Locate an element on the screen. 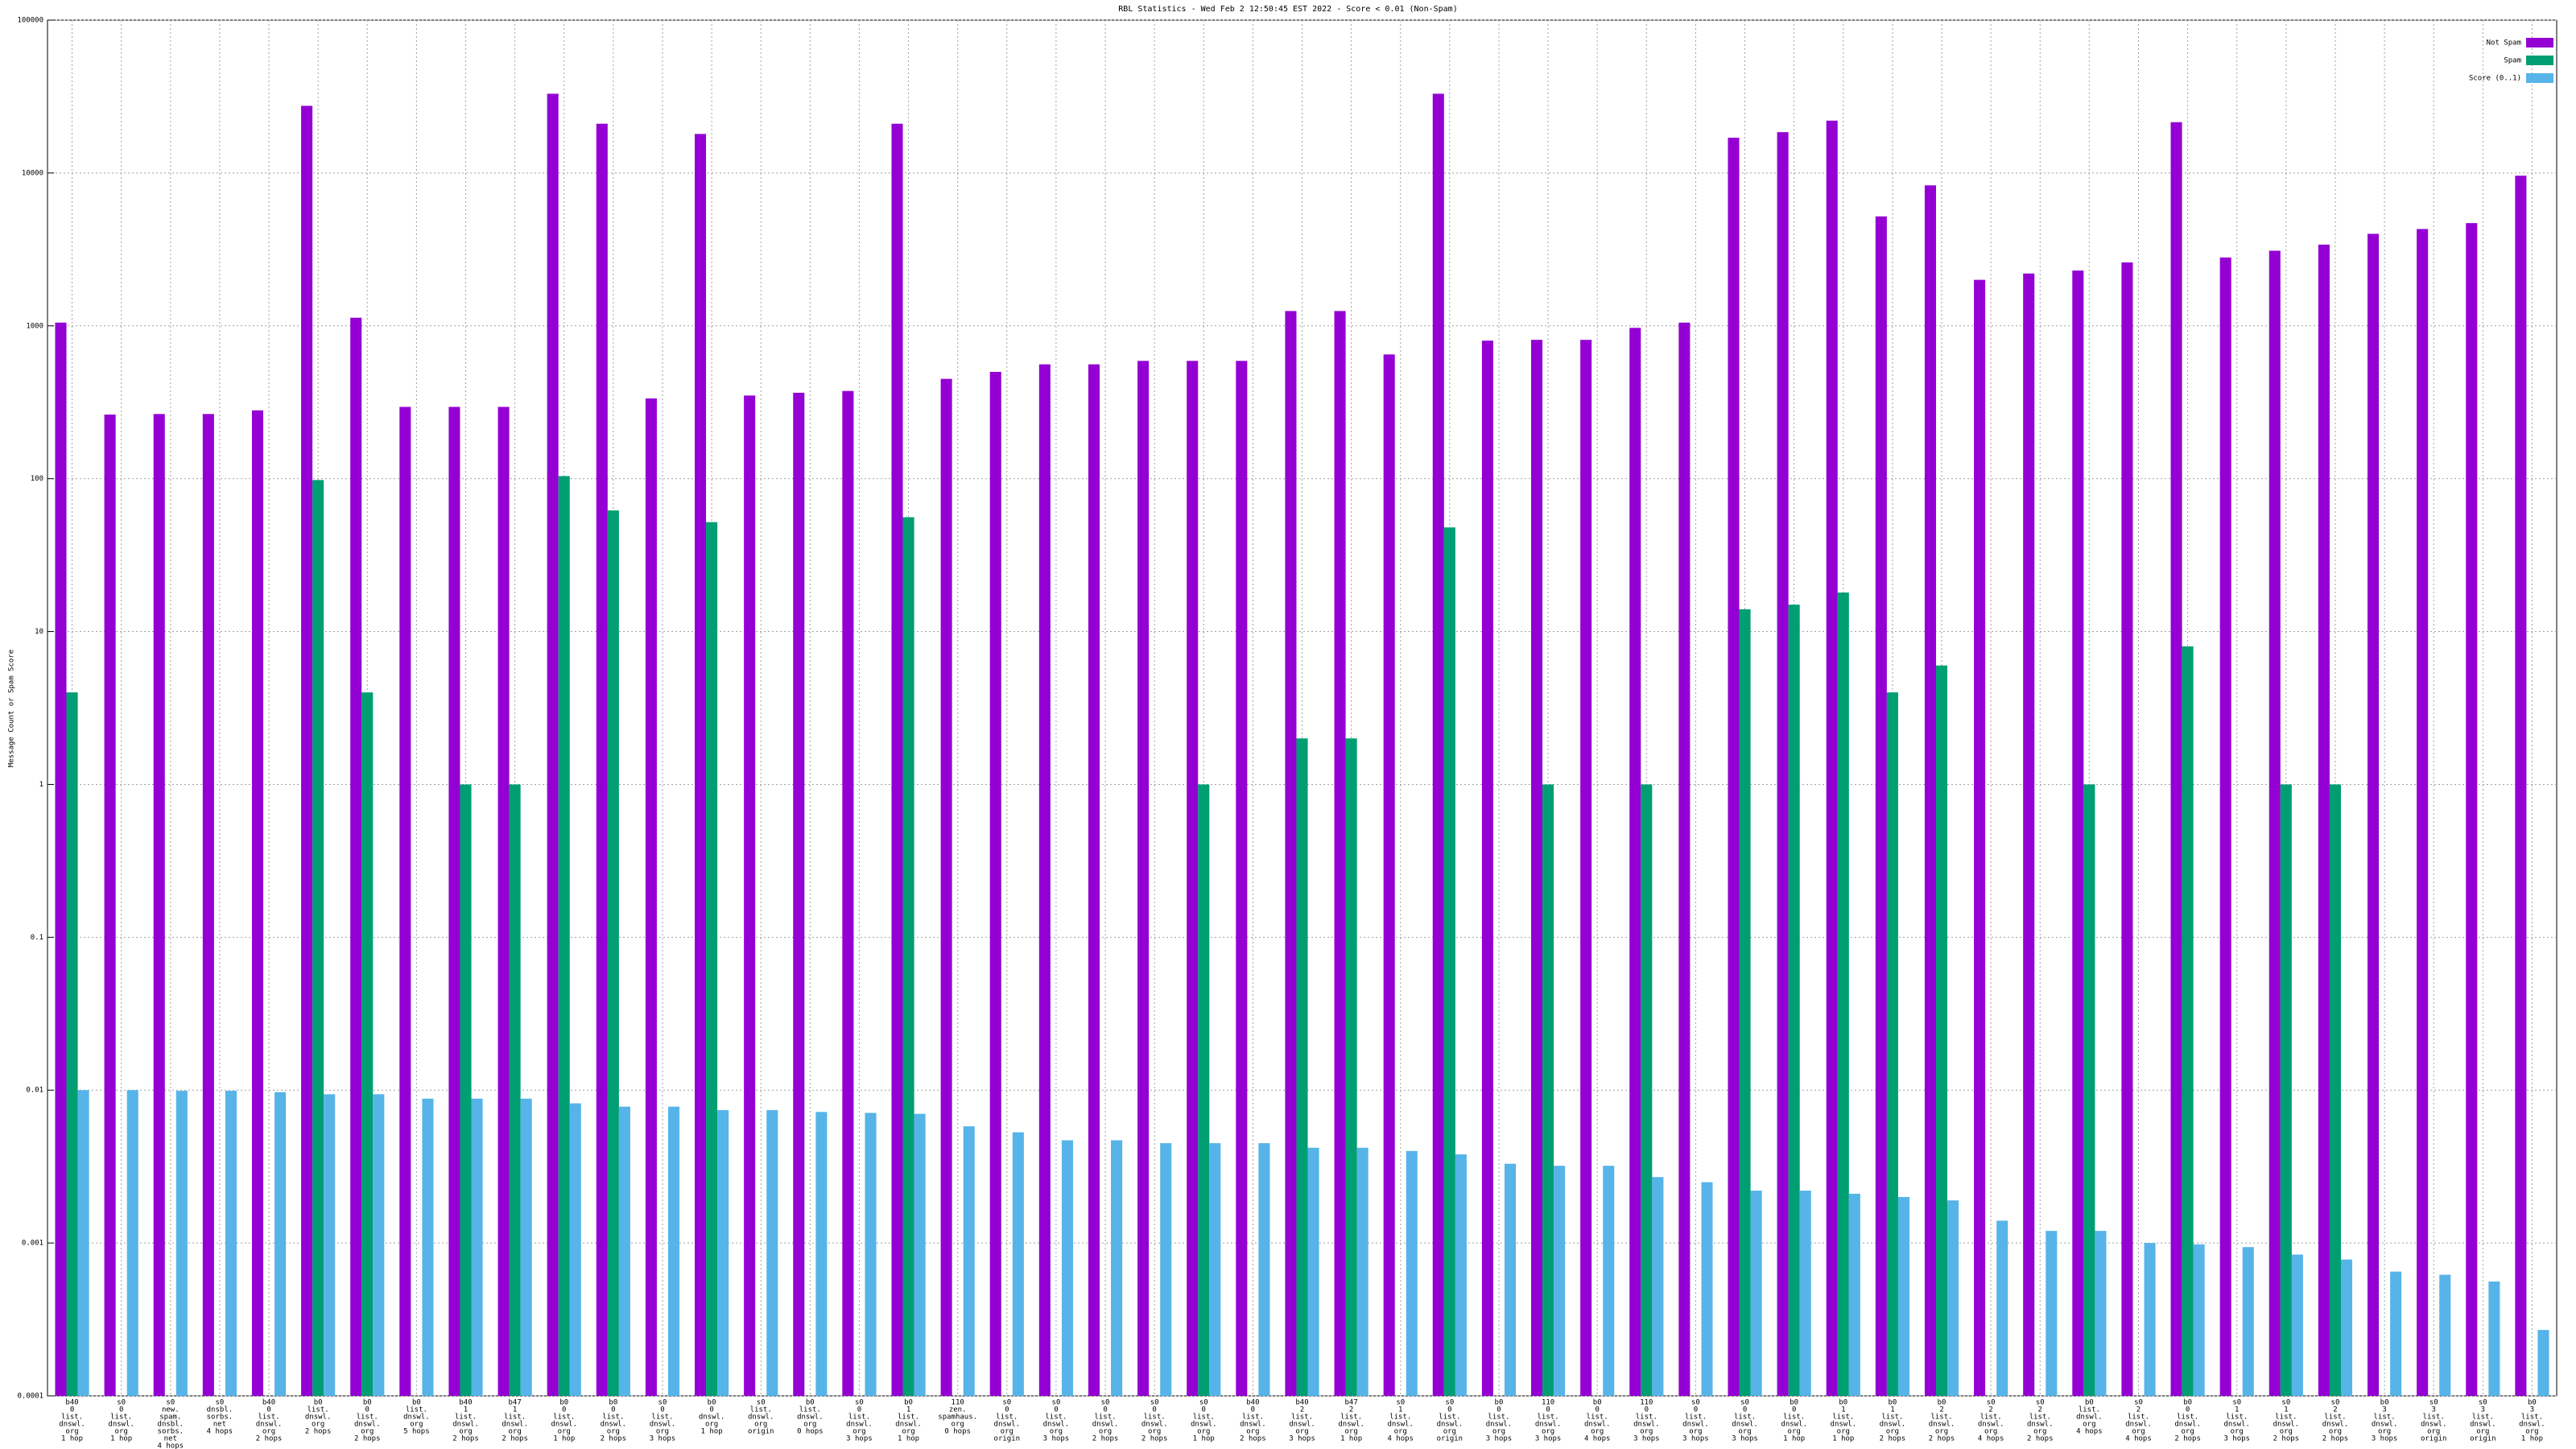 Image resolution: width=2576 pixels, height=1449 pixels. x-tick-label: net is located at coordinates (219, 1425).